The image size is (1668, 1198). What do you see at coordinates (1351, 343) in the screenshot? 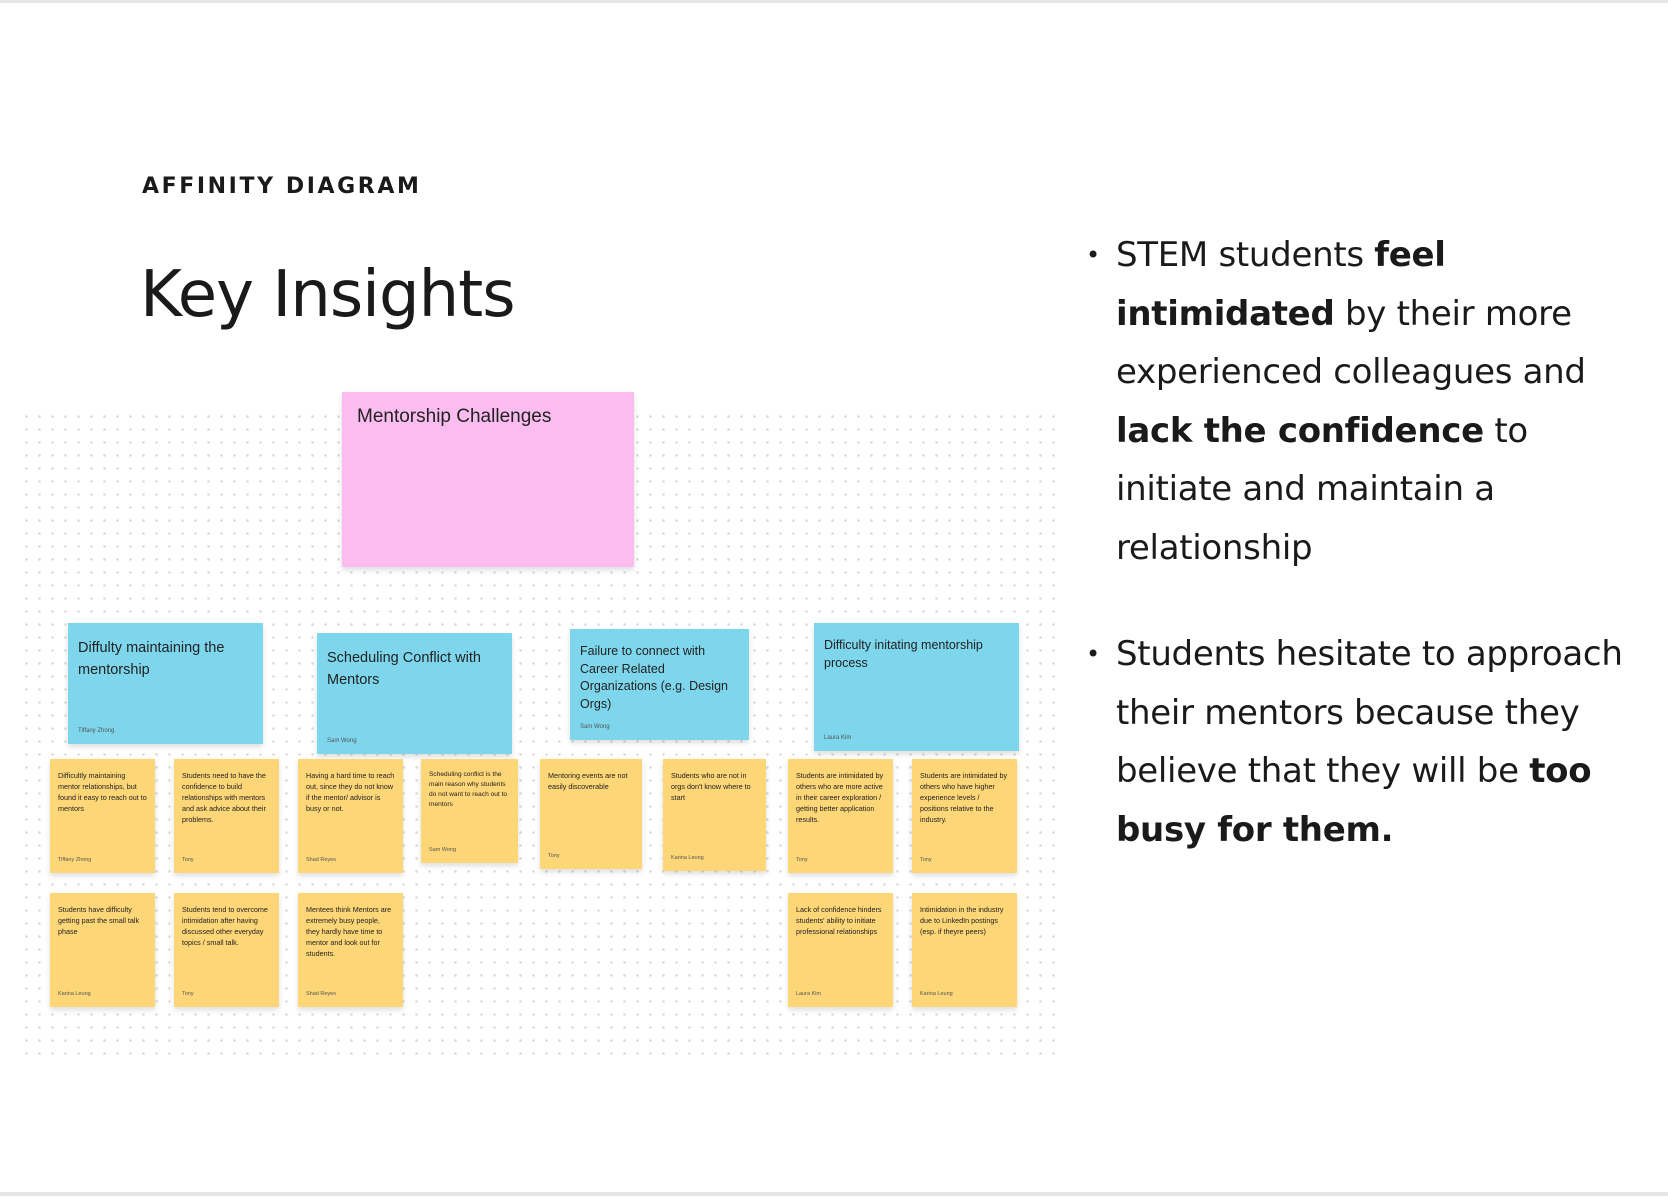
I see `insight-text: by their more experienced colleagues and` at bounding box center [1351, 343].